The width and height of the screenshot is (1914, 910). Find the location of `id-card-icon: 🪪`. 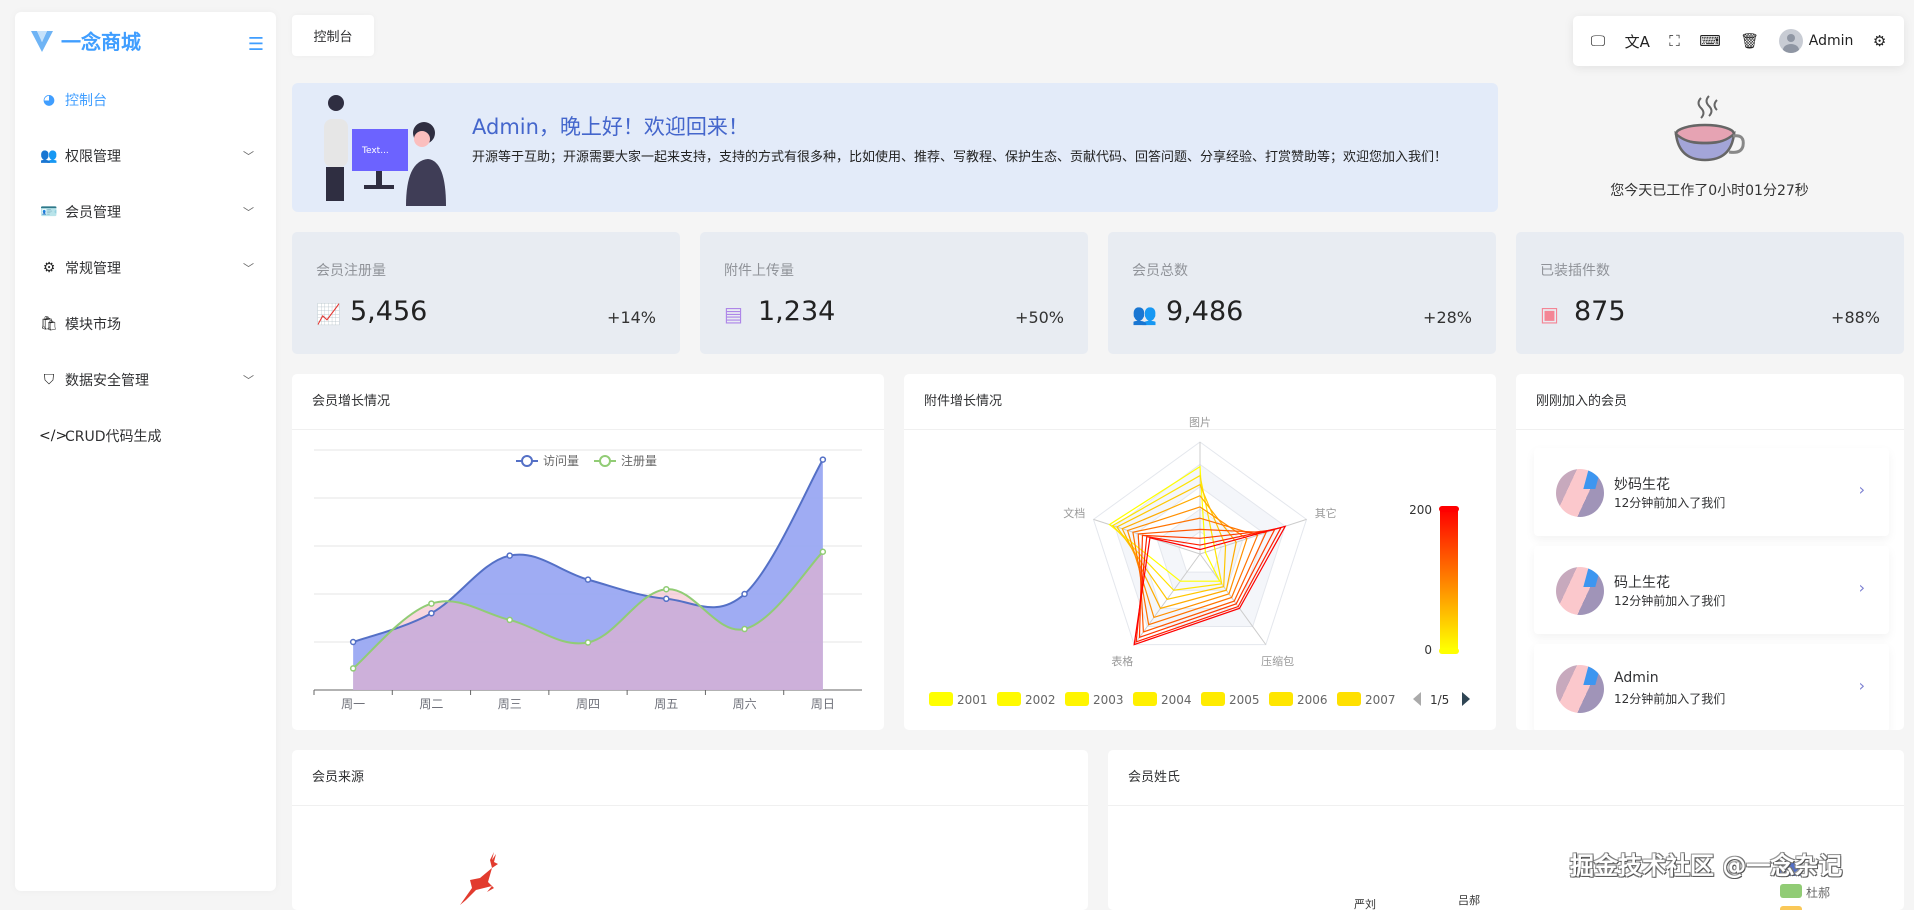

id-card-icon: 🪪 is located at coordinates (49, 212).